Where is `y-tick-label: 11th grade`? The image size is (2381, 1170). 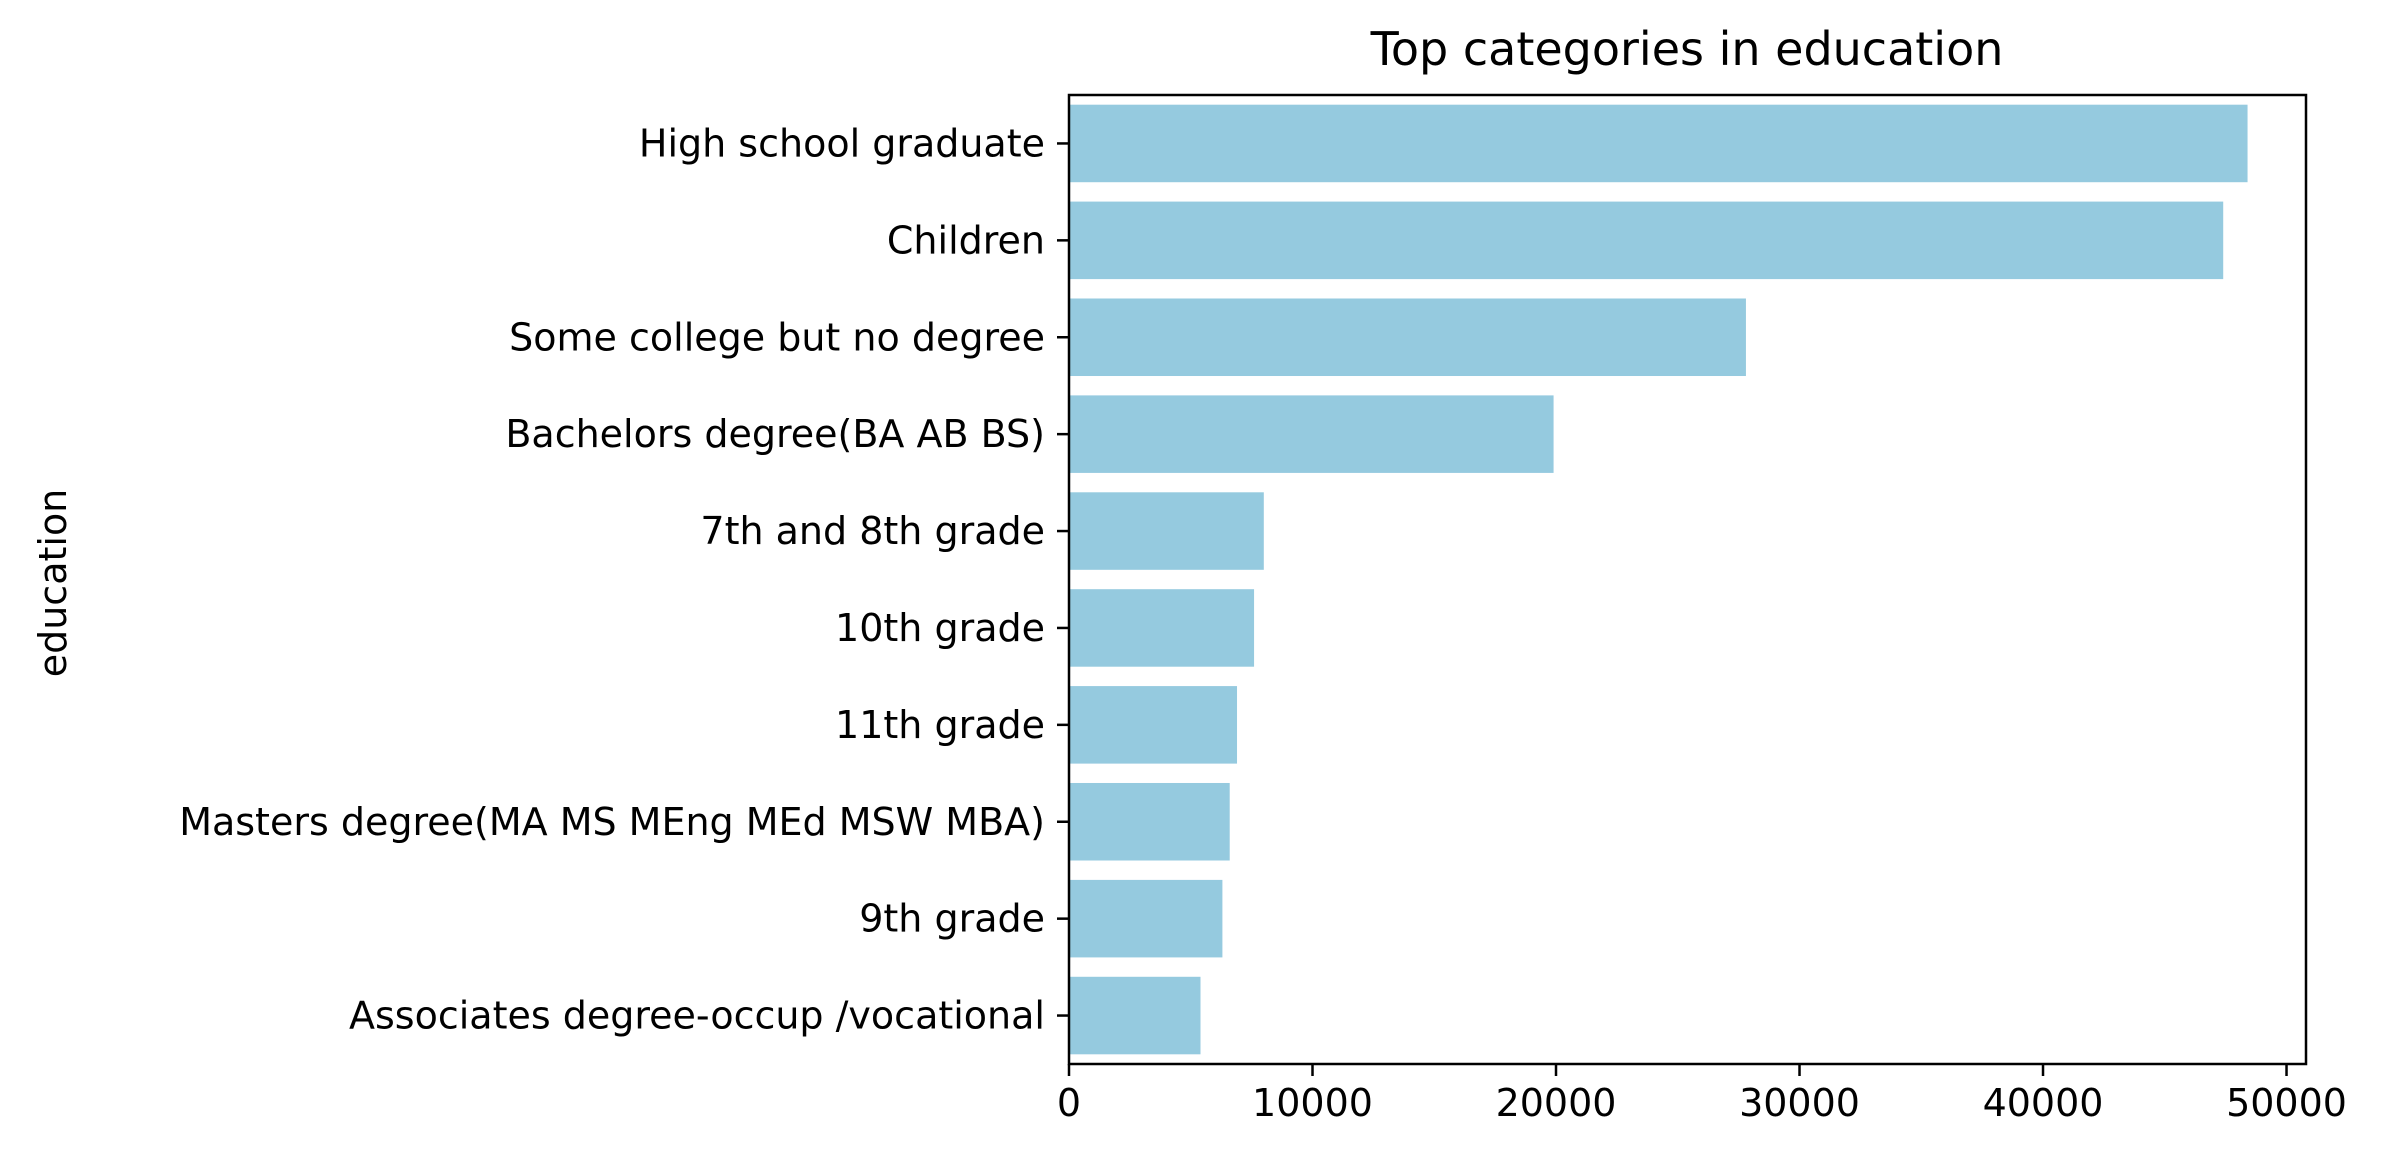
y-tick-label: 11th grade is located at coordinates (940, 725).